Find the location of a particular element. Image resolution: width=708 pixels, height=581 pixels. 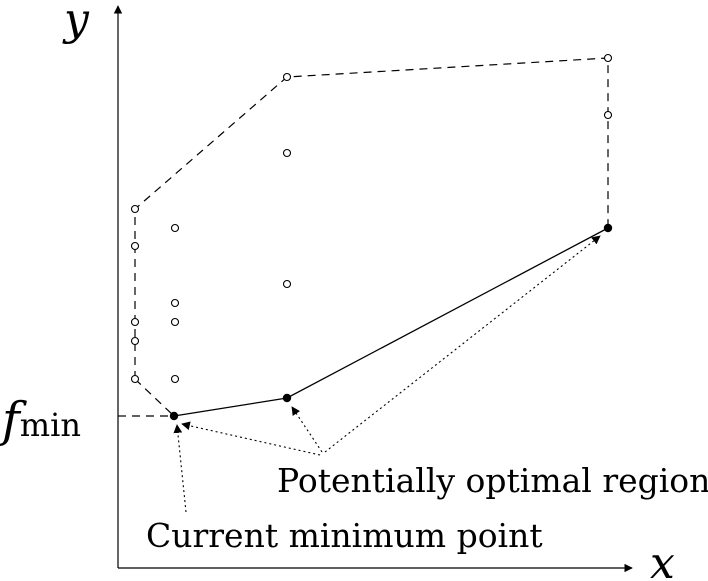

potentially-optimal-label: Potentially optimal regions is located at coordinates (492, 480).